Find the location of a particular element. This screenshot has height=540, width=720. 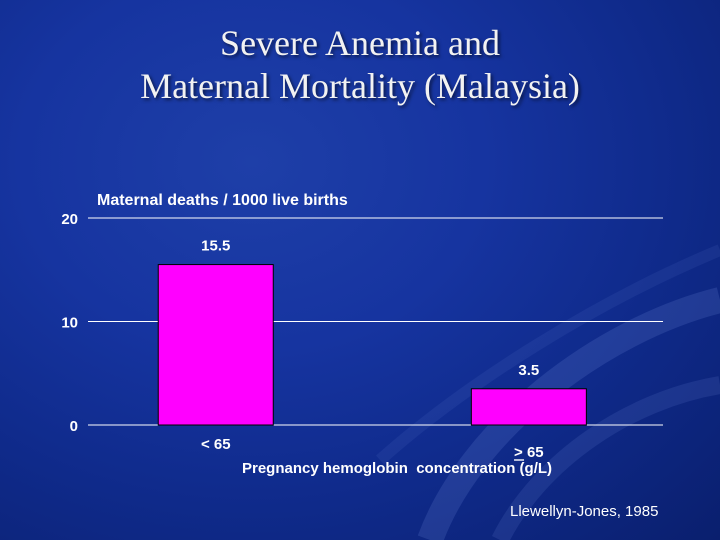

data-label-1: 3.5 is located at coordinates (528, 370).